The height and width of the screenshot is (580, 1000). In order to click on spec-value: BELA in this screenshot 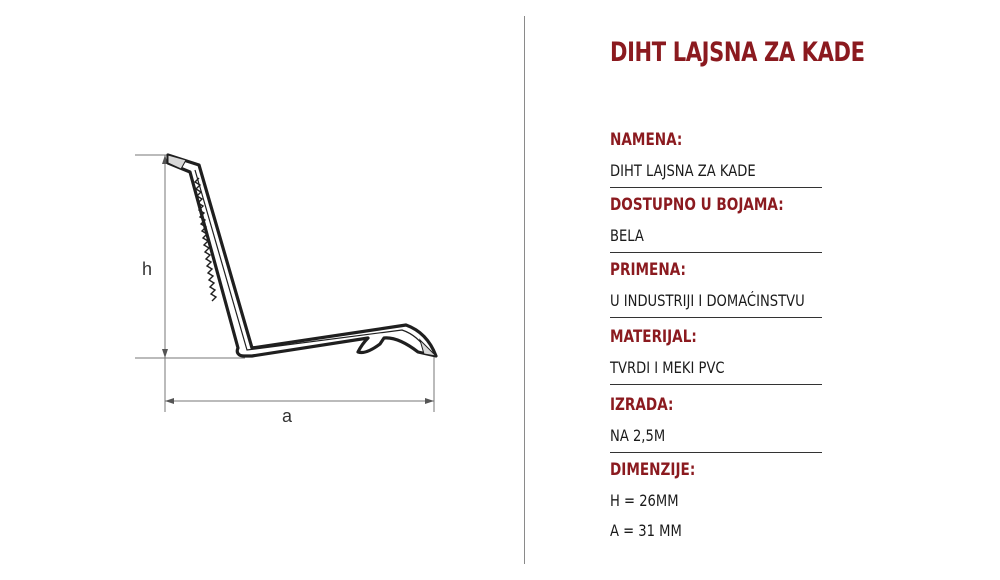, I will do `click(627, 235)`.